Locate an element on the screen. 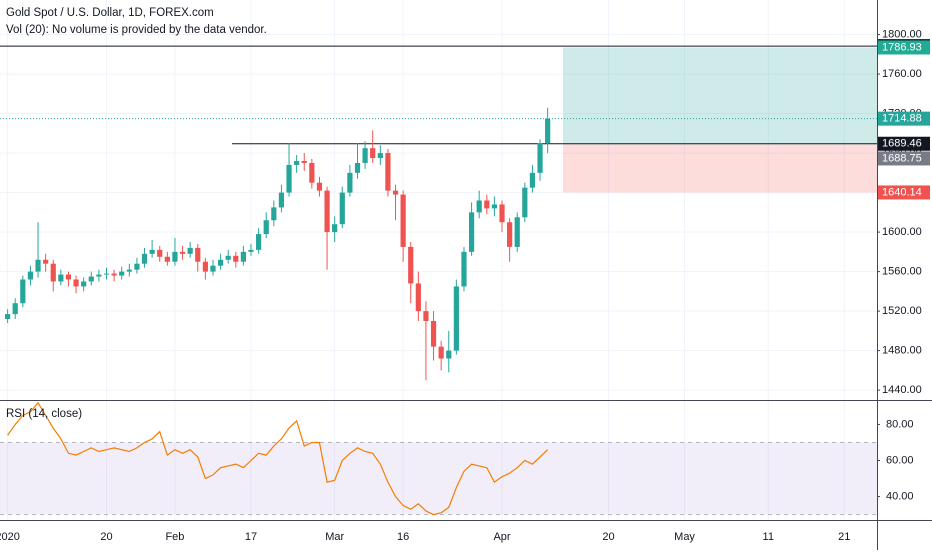 The height and width of the screenshot is (555, 932). position-label: 1640.14 is located at coordinates (902, 192).